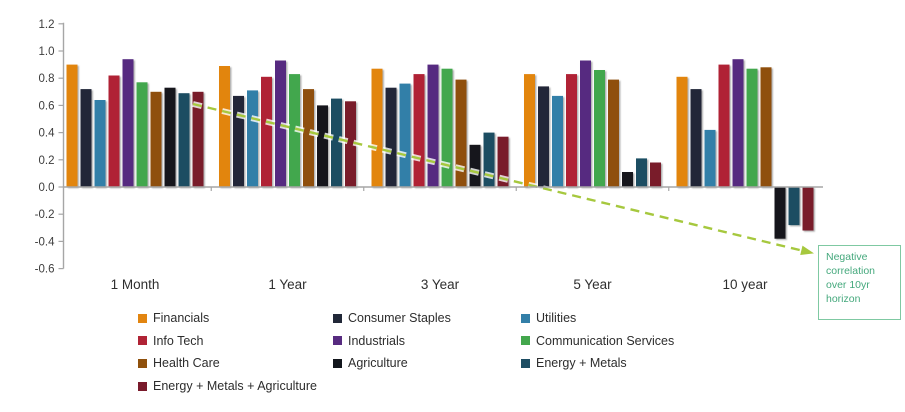  Describe the element at coordinates (45, 215) in the screenshot. I see `y-tick-label: -0.2` at that location.